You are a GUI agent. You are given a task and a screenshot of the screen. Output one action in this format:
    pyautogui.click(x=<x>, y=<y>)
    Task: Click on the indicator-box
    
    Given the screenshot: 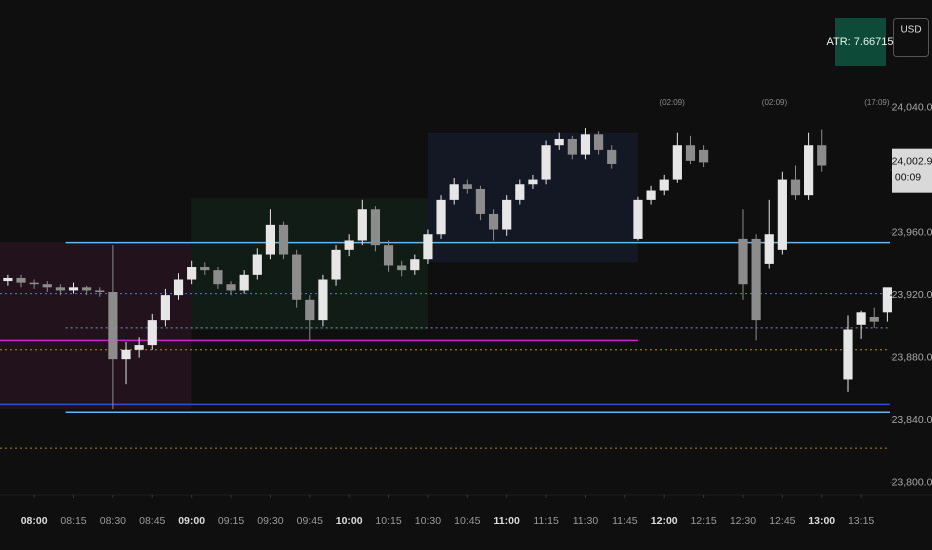 What is the action you would take?
    pyautogui.click(x=860, y=42)
    